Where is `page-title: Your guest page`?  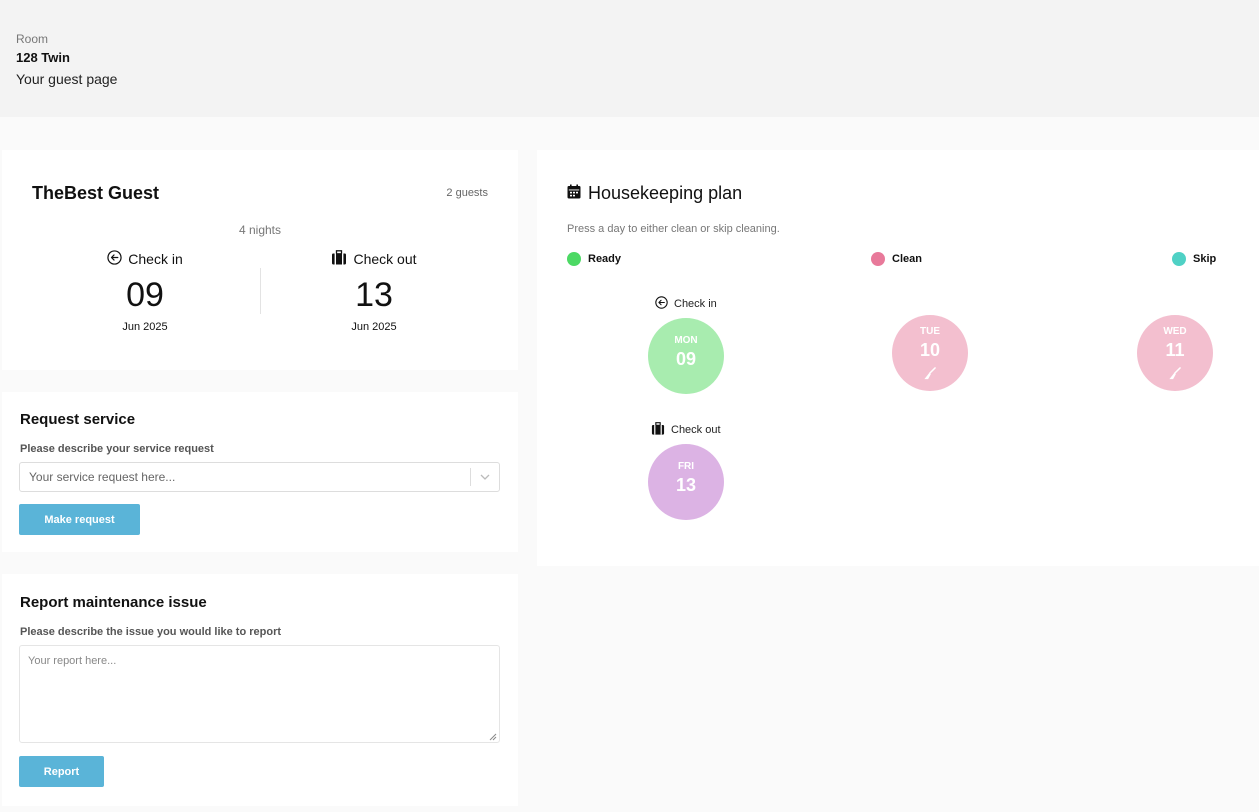
page-title: Your guest page is located at coordinates (67, 79).